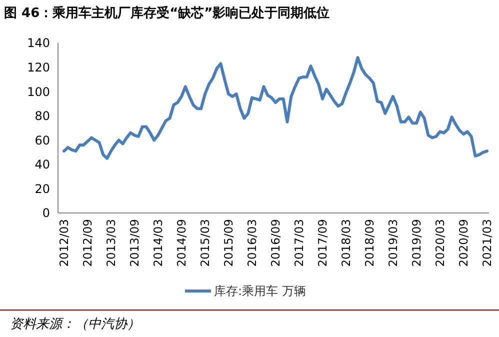  What do you see at coordinates (38, 91) in the screenshot?
I see `y-tick-label: 100` at bounding box center [38, 91].